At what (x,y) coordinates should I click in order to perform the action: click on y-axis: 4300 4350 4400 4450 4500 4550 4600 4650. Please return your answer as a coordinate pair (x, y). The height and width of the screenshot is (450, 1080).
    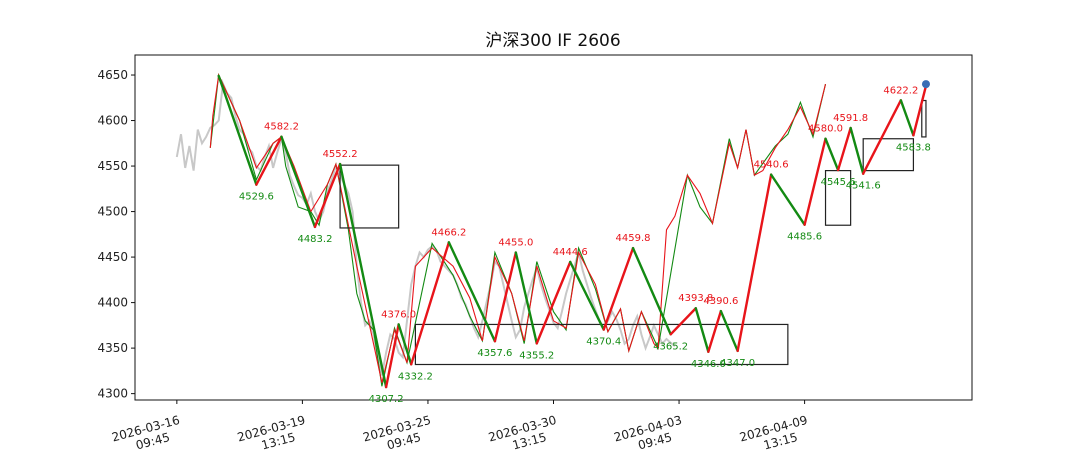
    Looking at the image, I should click on (116, 234).